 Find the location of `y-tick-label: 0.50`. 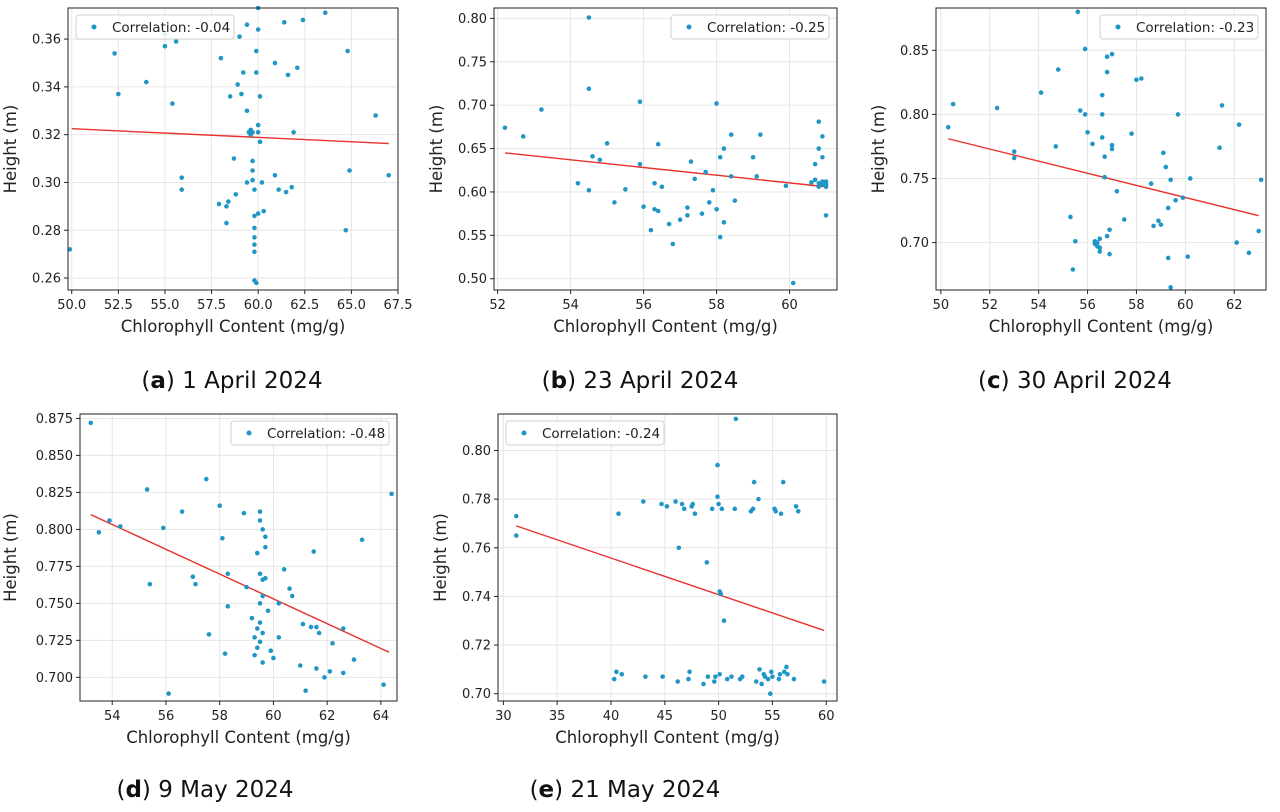

y-tick-label: 0.50 is located at coordinates (472, 279).